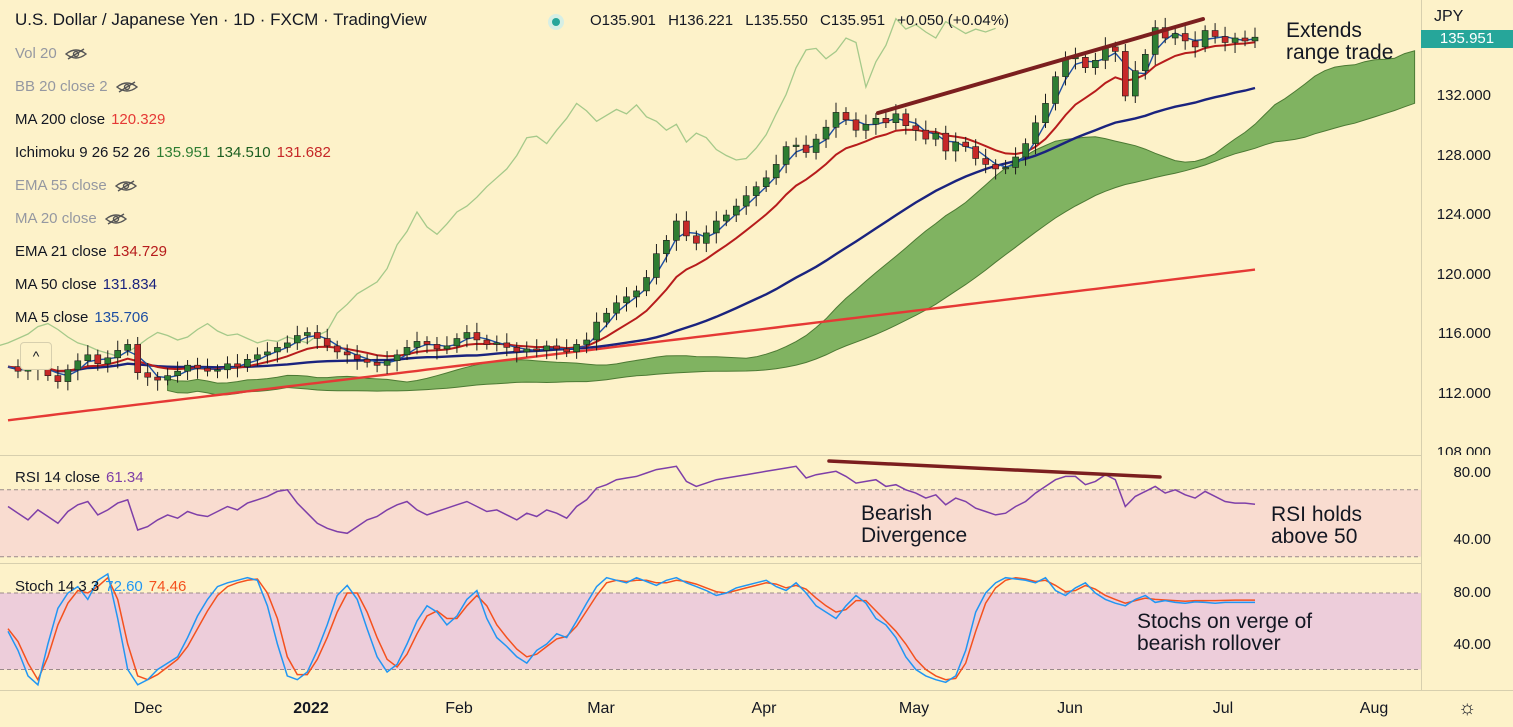 The image size is (1513, 727). I want to click on rsi-line, so click(631, 500).